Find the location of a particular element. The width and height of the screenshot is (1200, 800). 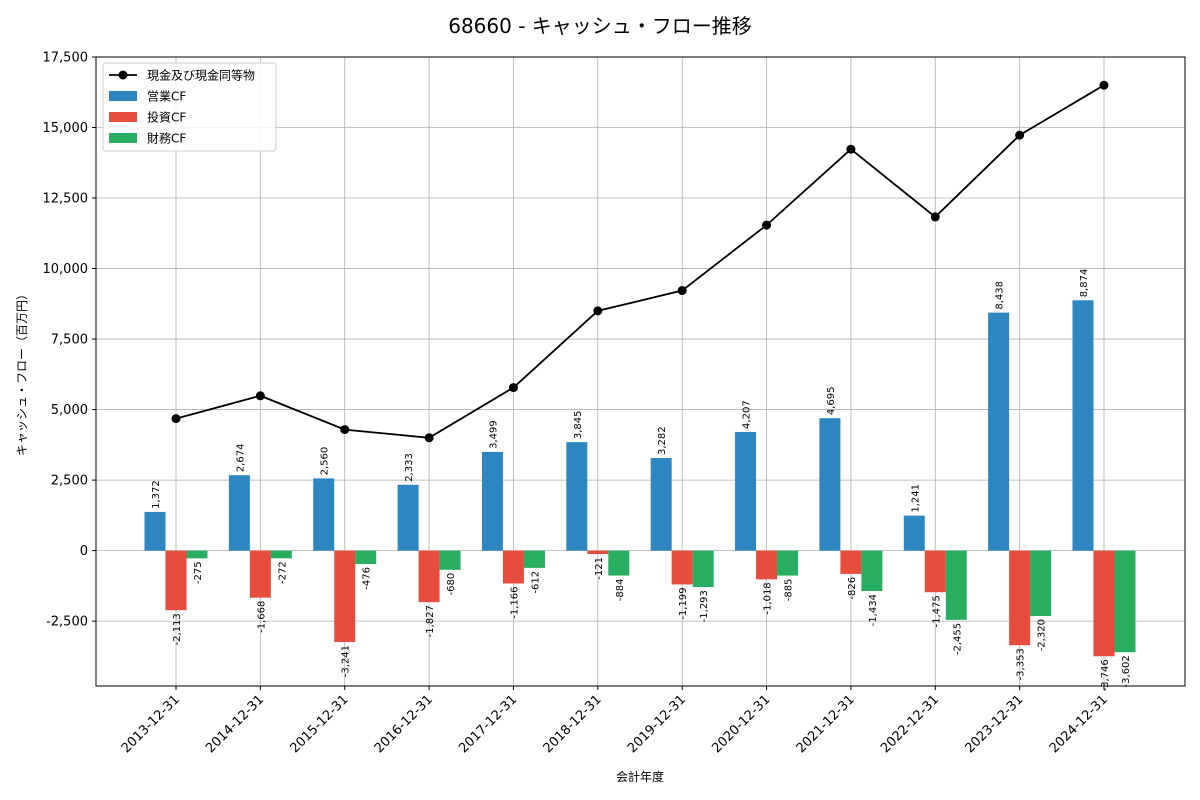

legend-label: 投資CF is located at coordinates (166, 117).